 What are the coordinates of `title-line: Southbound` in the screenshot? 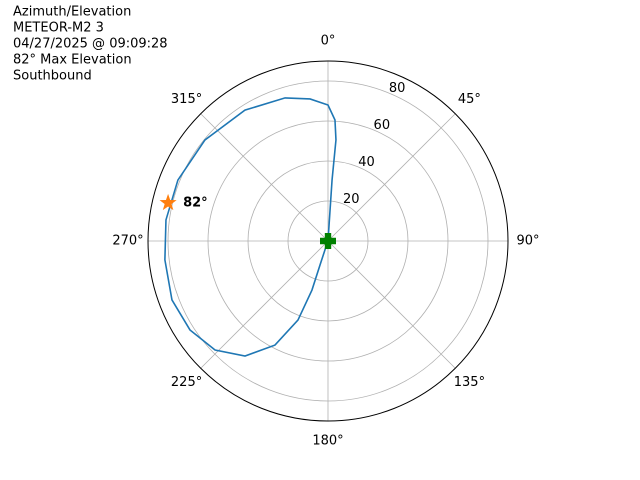 It's located at (52, 76).